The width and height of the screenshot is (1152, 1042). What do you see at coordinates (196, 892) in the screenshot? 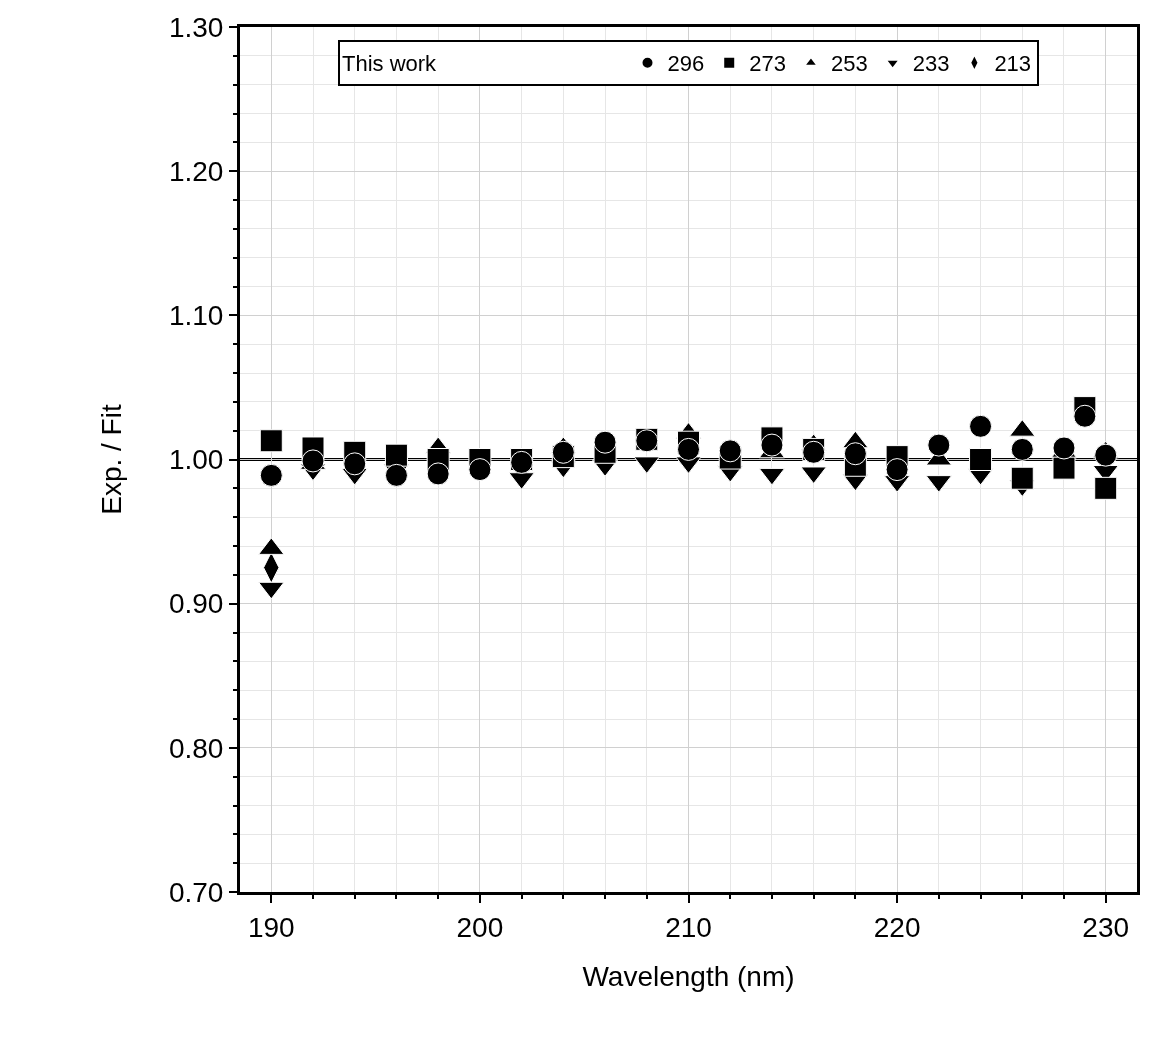
I see `y-tick-label: 0.70` at bounding box center [196, 892].